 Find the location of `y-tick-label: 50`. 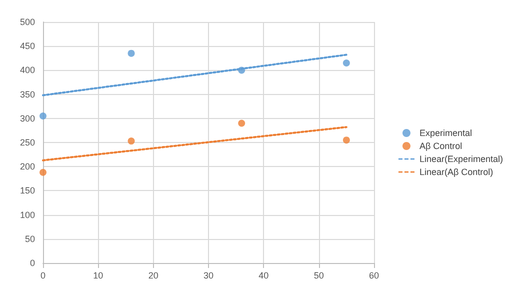

y-tick-label: 50 is located at coordinates (29, 239).